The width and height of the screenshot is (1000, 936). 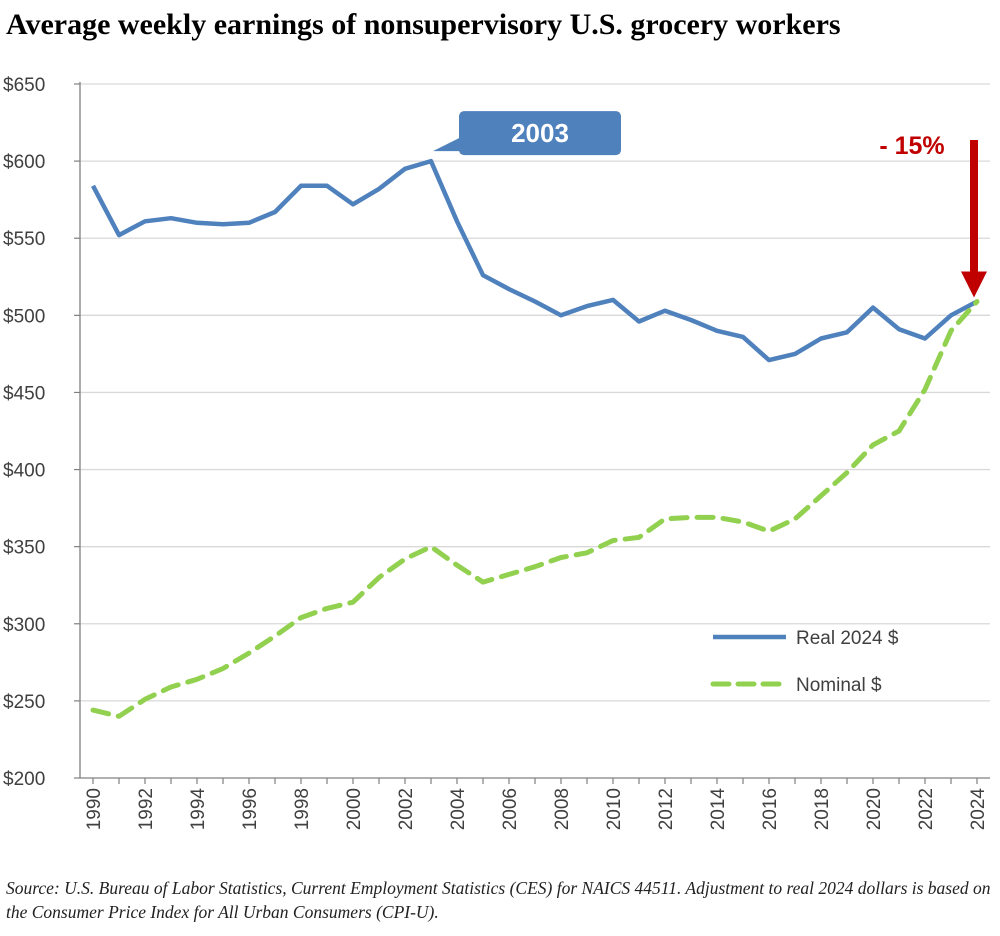 What do you see at coordinates (24, 162) in the screenshot?
I see `y-tick-label: $600` at bounding box center [24, 162].